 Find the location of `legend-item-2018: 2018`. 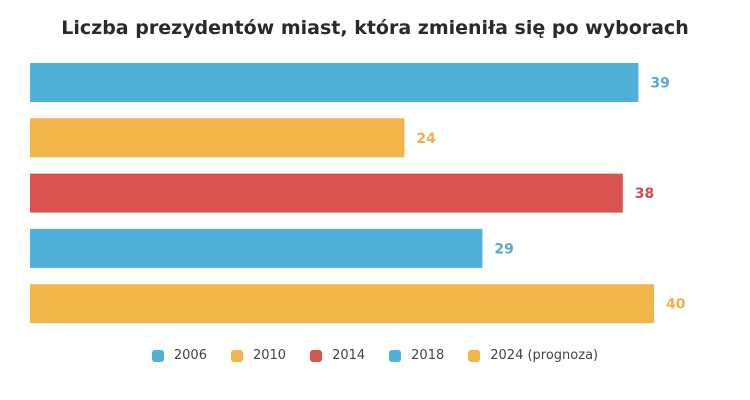

legend-item-2018: 2018 is located at coordinates (416, 355).